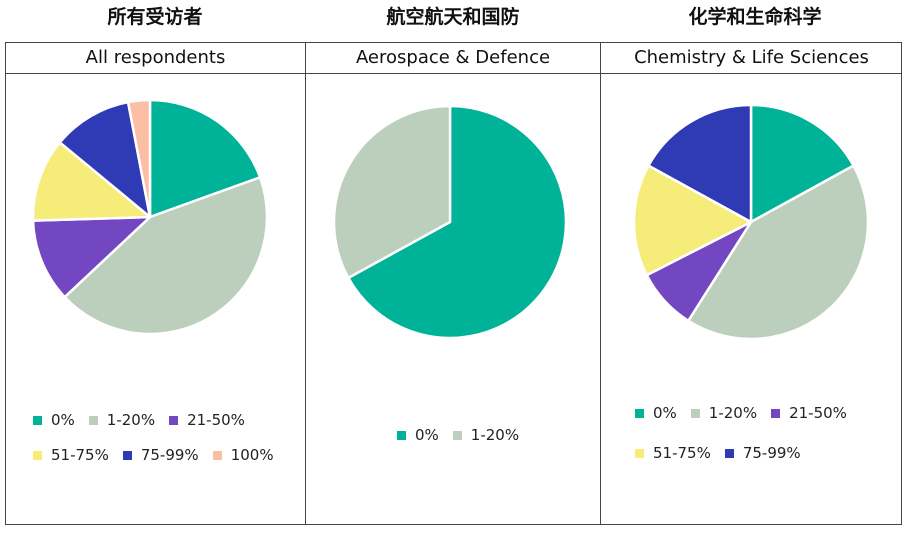 The image size is (909, 536). I want to click on pie-chart-all, so click(150, 217).